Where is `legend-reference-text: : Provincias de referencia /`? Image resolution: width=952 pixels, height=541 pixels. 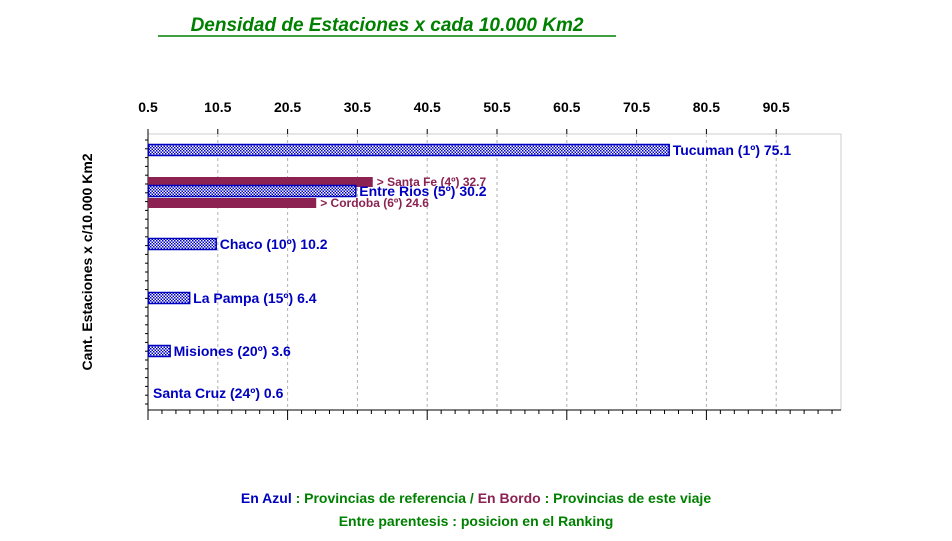 legend-reference-text: : Provincias de referencia / is located at coordinates (384, 498).